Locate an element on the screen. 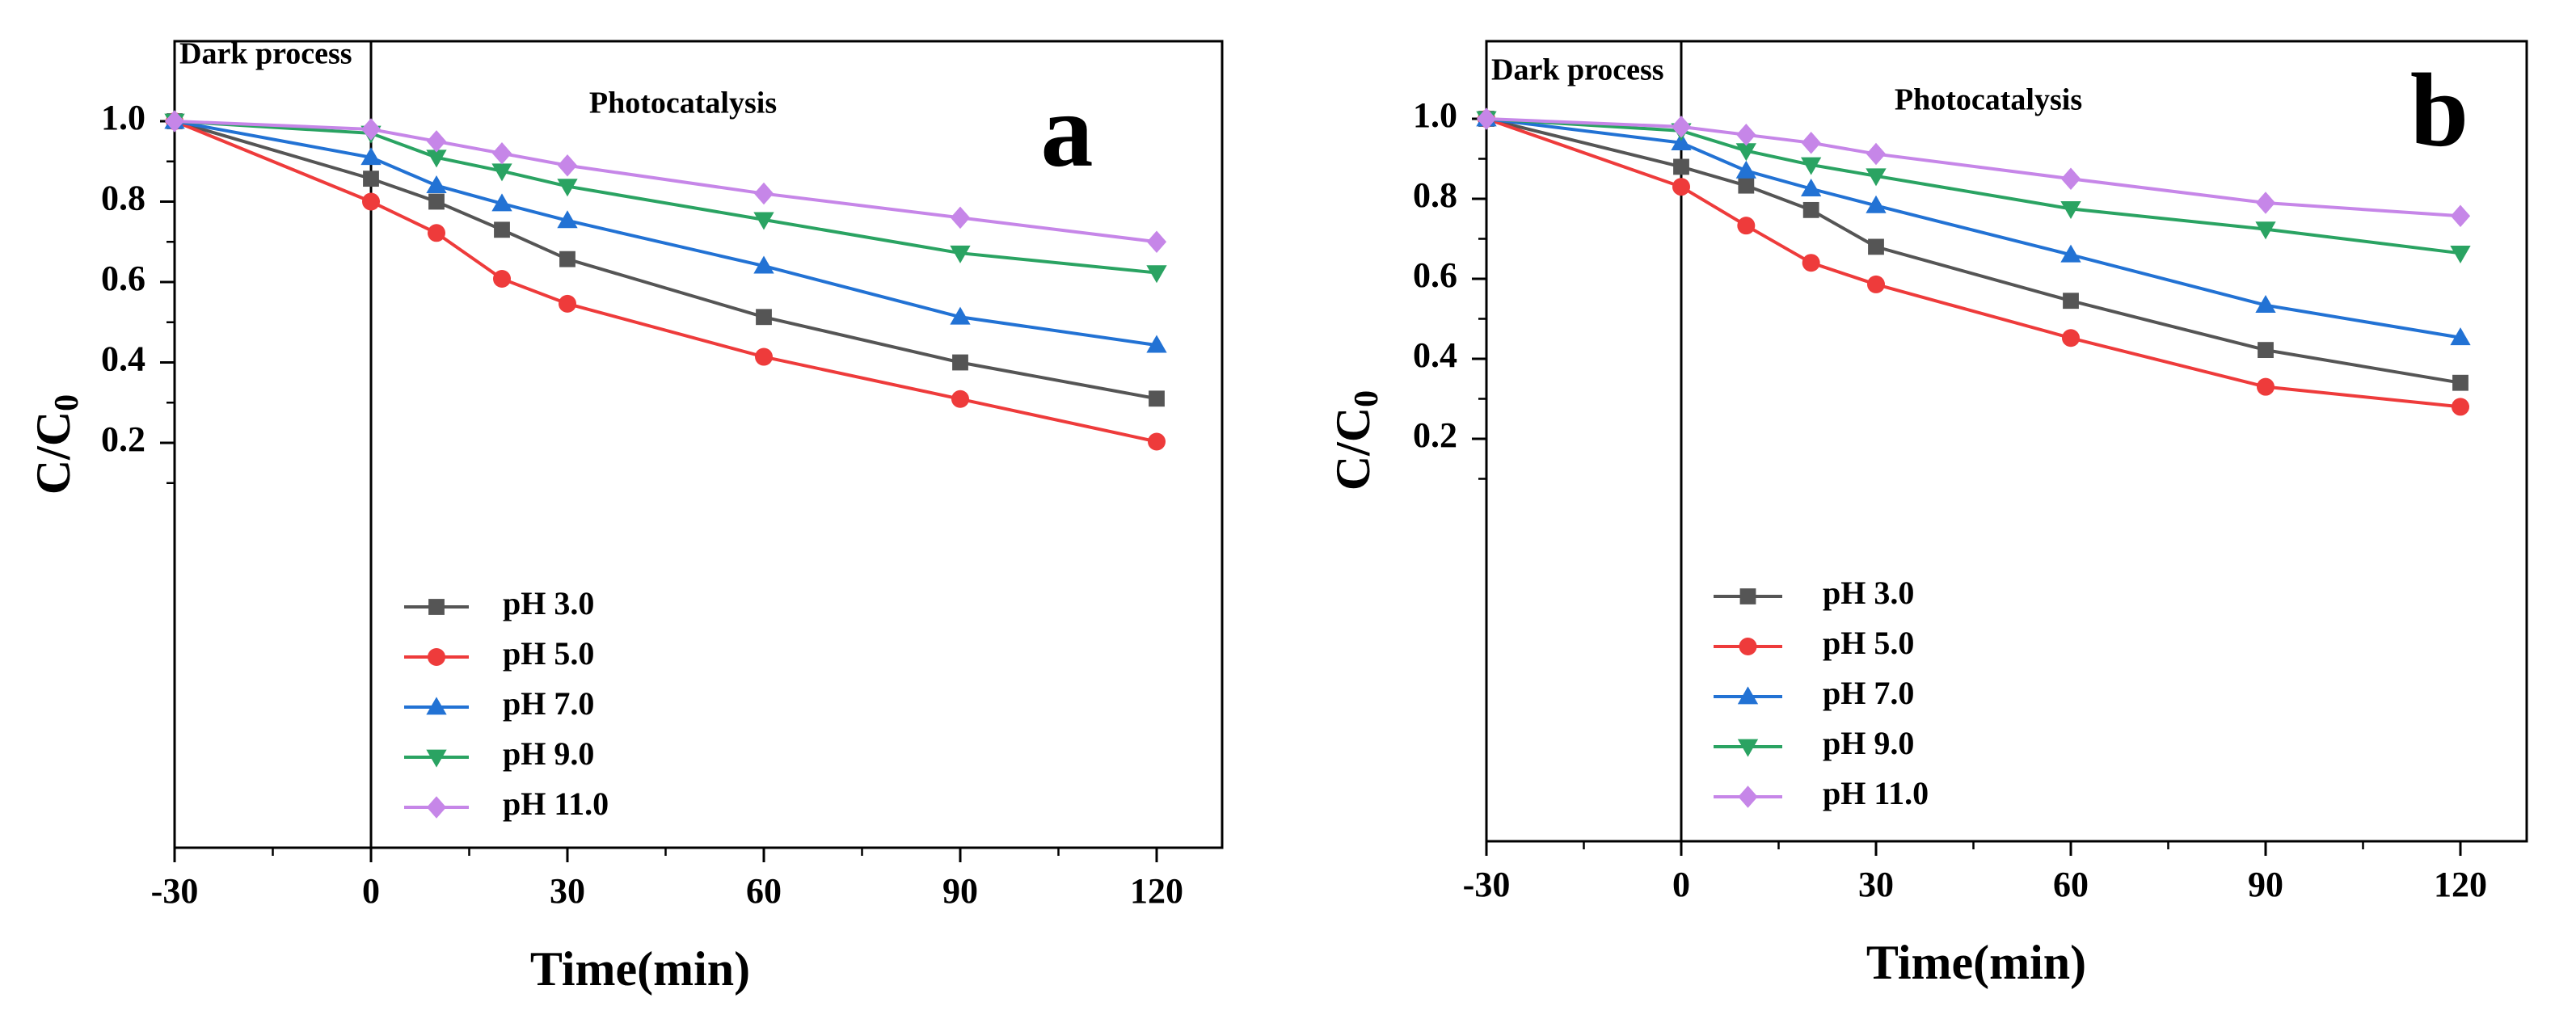  x-axis-title: Time(min) is located at coordinates (640, 969).